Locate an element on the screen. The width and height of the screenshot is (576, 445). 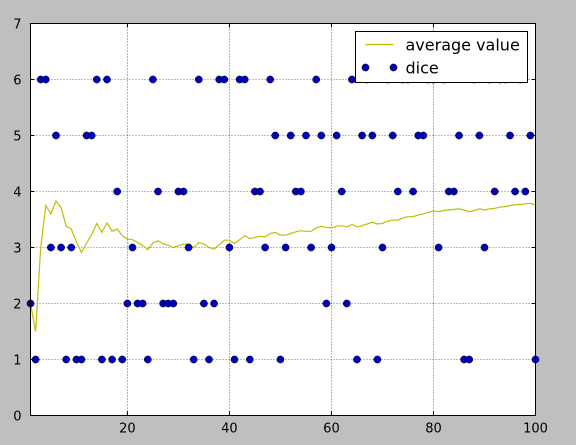
y-tick-label: 3 is located at coordinates (17, 249).